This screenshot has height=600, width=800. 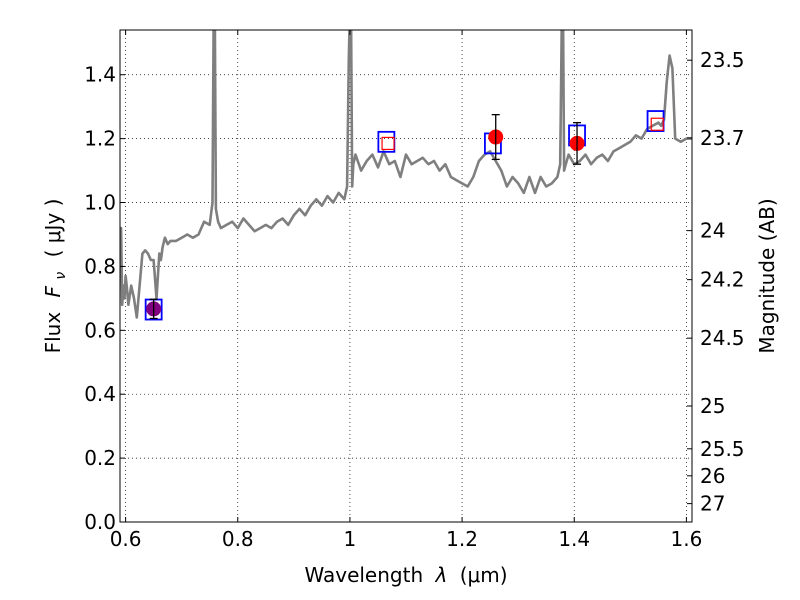 What do you see at coordinates (55, 276) in the screenshot?
I see `y-axis-label: Flux F ν ( μJy )` at bounding box center [55, 276].